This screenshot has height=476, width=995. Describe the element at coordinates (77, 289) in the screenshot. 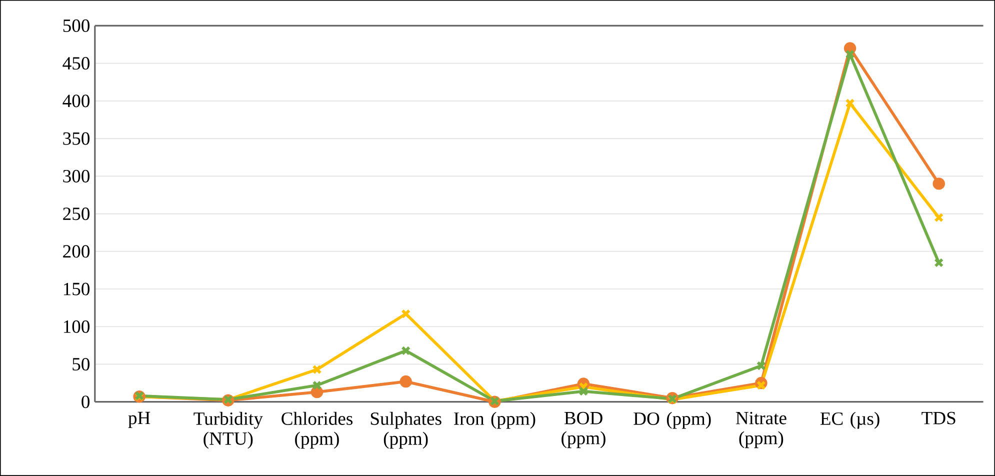

I see `y-tick-label: 150` at that location.